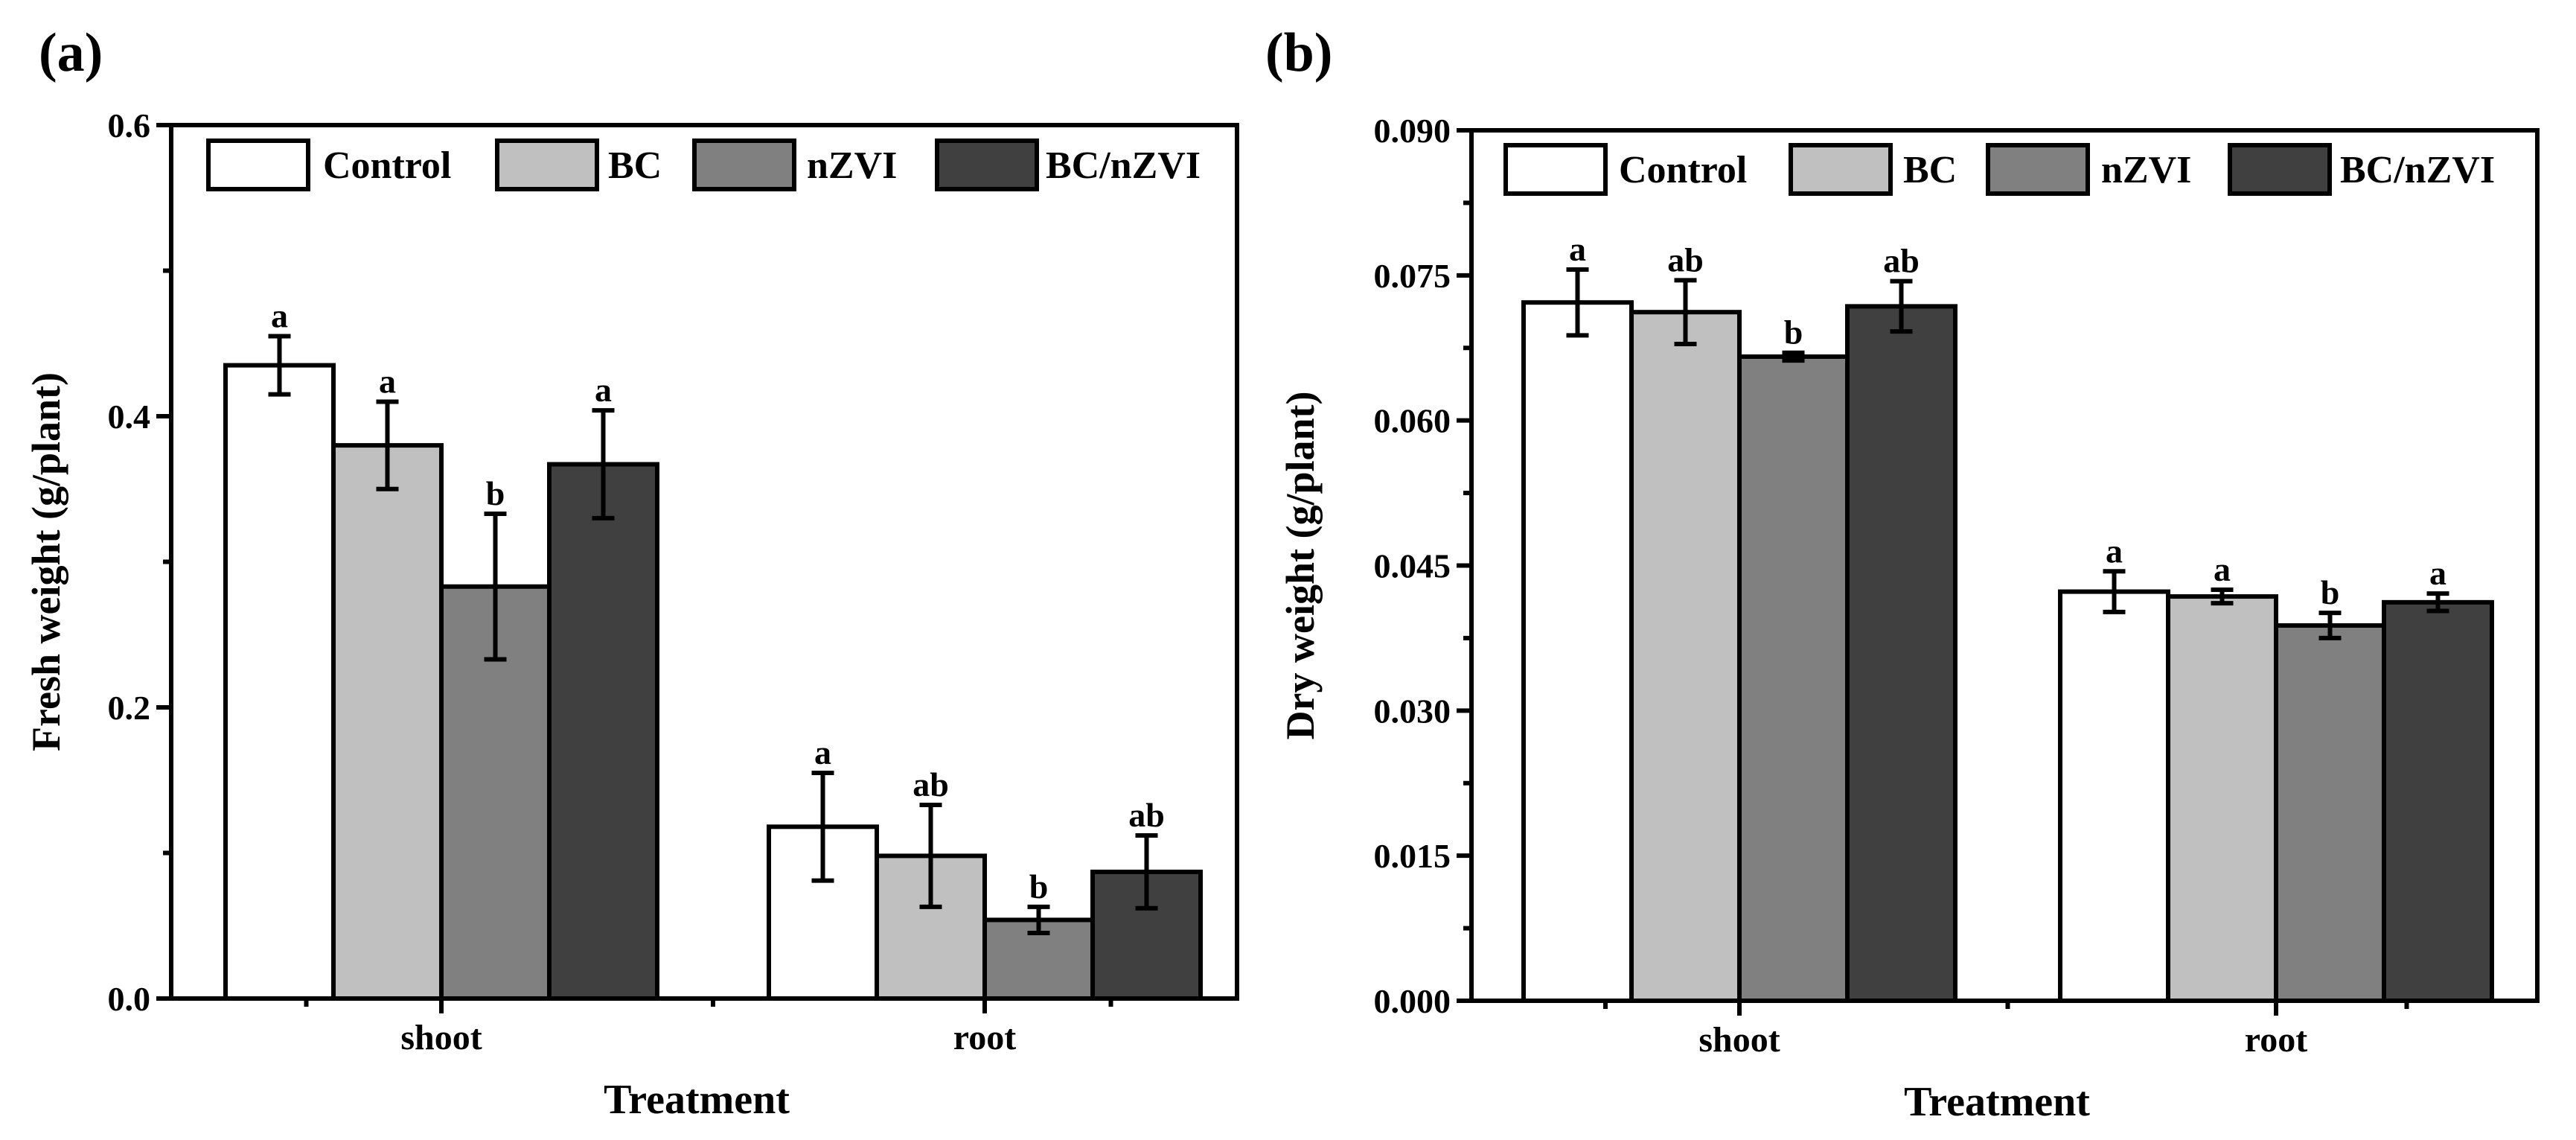 The height and width of the screenshot is (1140, 2576). Describe the element at coordinates (1412, 1001) in the screenshot. I see `y-tick-label: 0.000` at that location.